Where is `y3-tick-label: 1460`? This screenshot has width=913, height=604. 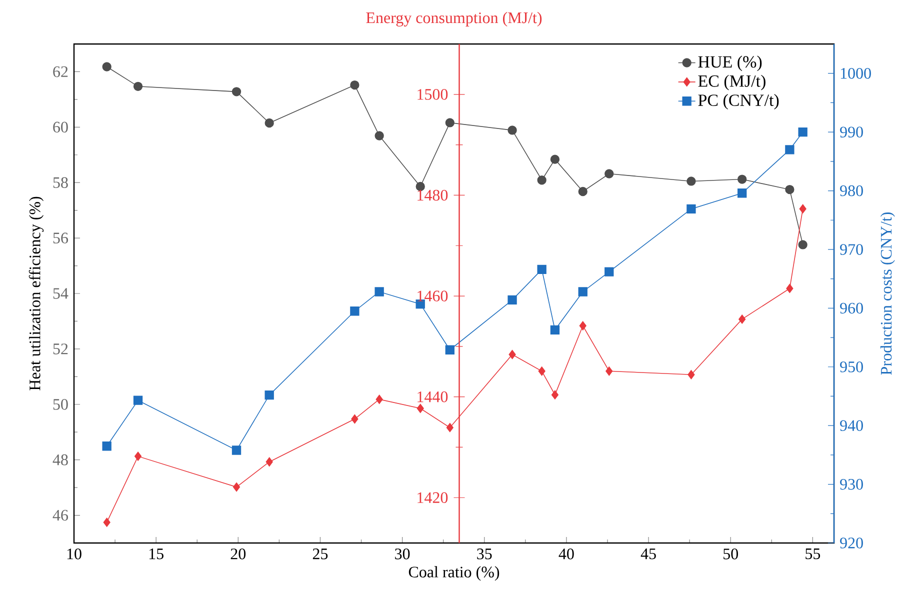
y3-tick-label: 1460 is located at coordinates (433, 296).